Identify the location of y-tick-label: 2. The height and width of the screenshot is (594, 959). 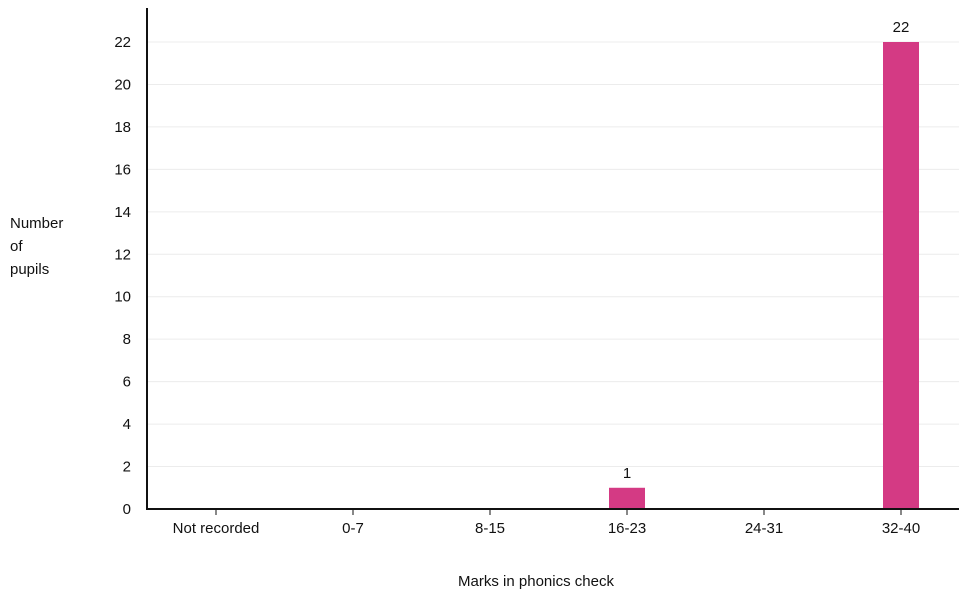
(127, 467).